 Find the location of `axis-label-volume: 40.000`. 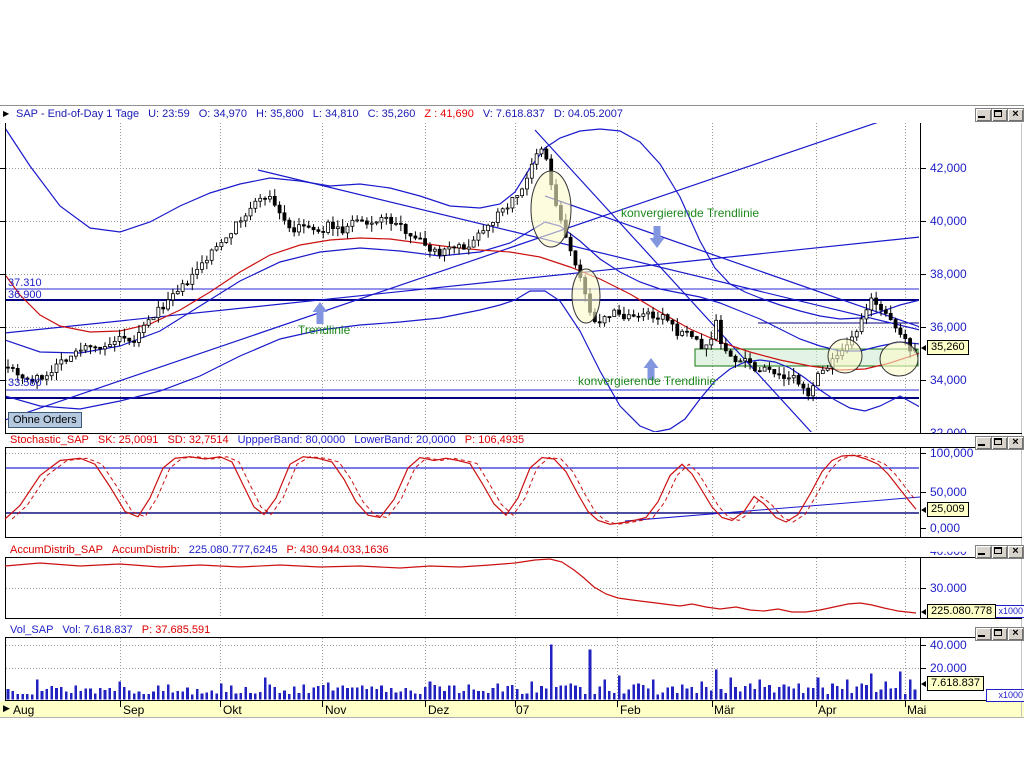

axis-label-volume: 40.000 is located at coordinates (948, 645).